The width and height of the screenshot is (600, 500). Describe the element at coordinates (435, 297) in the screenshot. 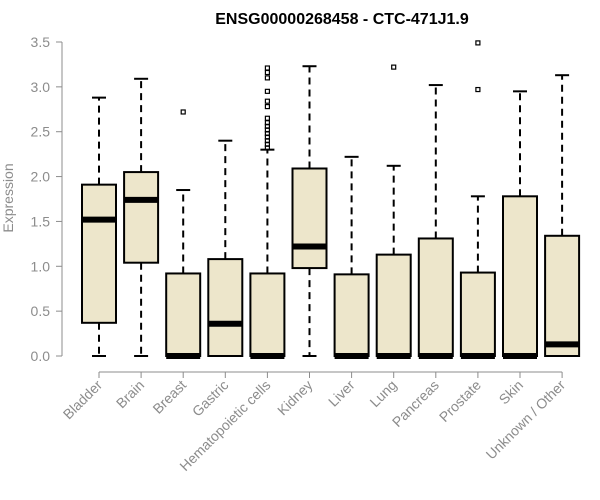

I see `box-pancreas` at that location.